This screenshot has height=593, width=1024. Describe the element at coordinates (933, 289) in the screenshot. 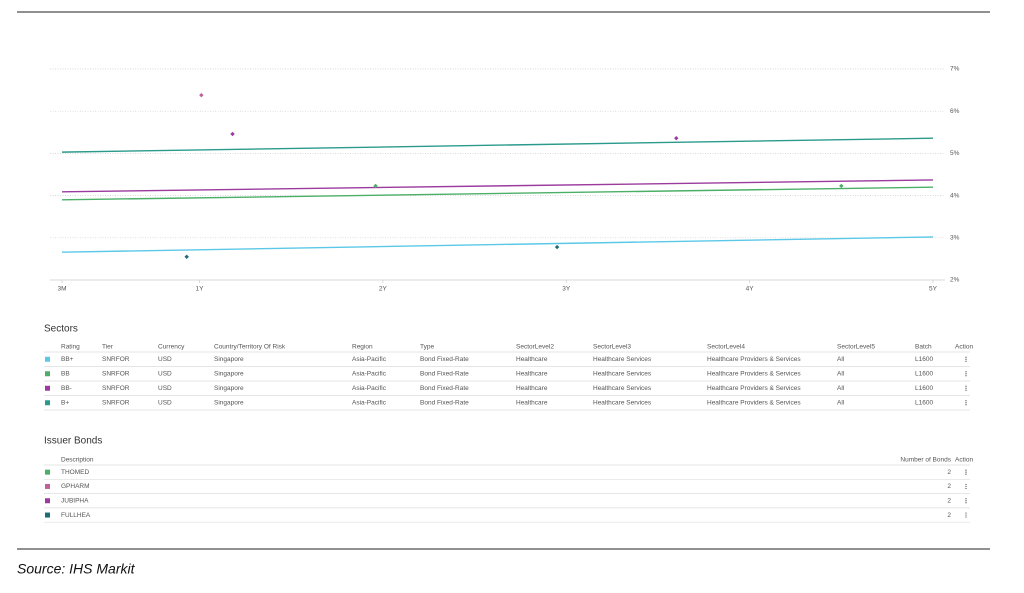

I see `x-tick-label: 5Y` at that location.